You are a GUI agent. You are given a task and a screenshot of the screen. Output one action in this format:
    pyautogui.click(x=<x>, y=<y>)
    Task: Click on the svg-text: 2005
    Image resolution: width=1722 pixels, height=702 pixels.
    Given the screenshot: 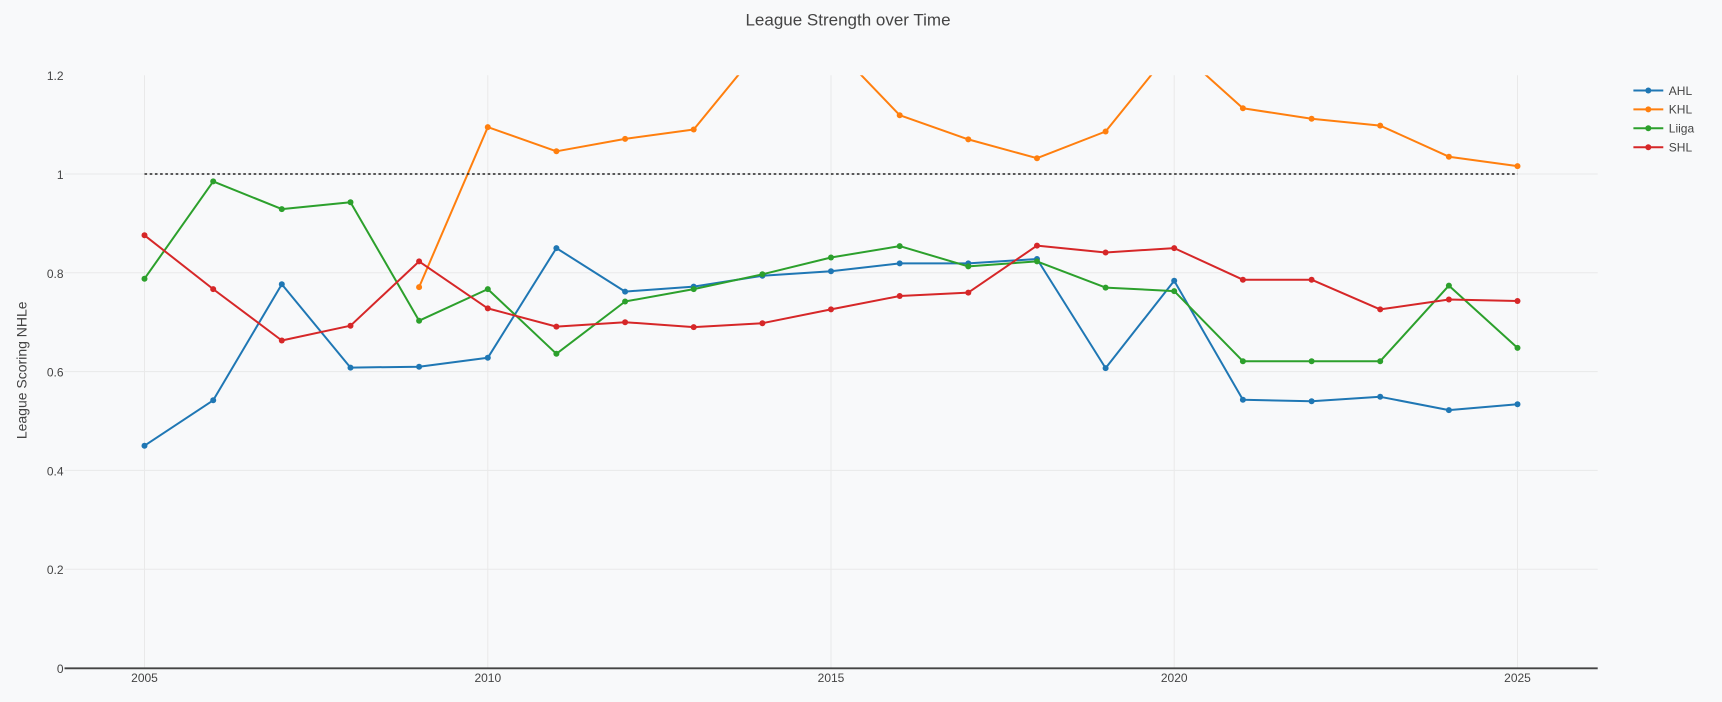 What is the action you would take?
    pyautogui.click(x=144, y=678)
    